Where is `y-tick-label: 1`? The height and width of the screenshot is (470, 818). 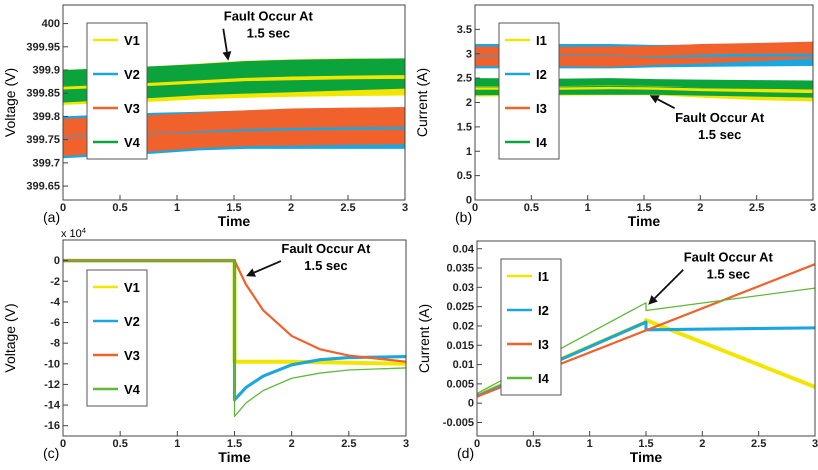 y-tick-label: 1 is located at coordinates (469, 152).